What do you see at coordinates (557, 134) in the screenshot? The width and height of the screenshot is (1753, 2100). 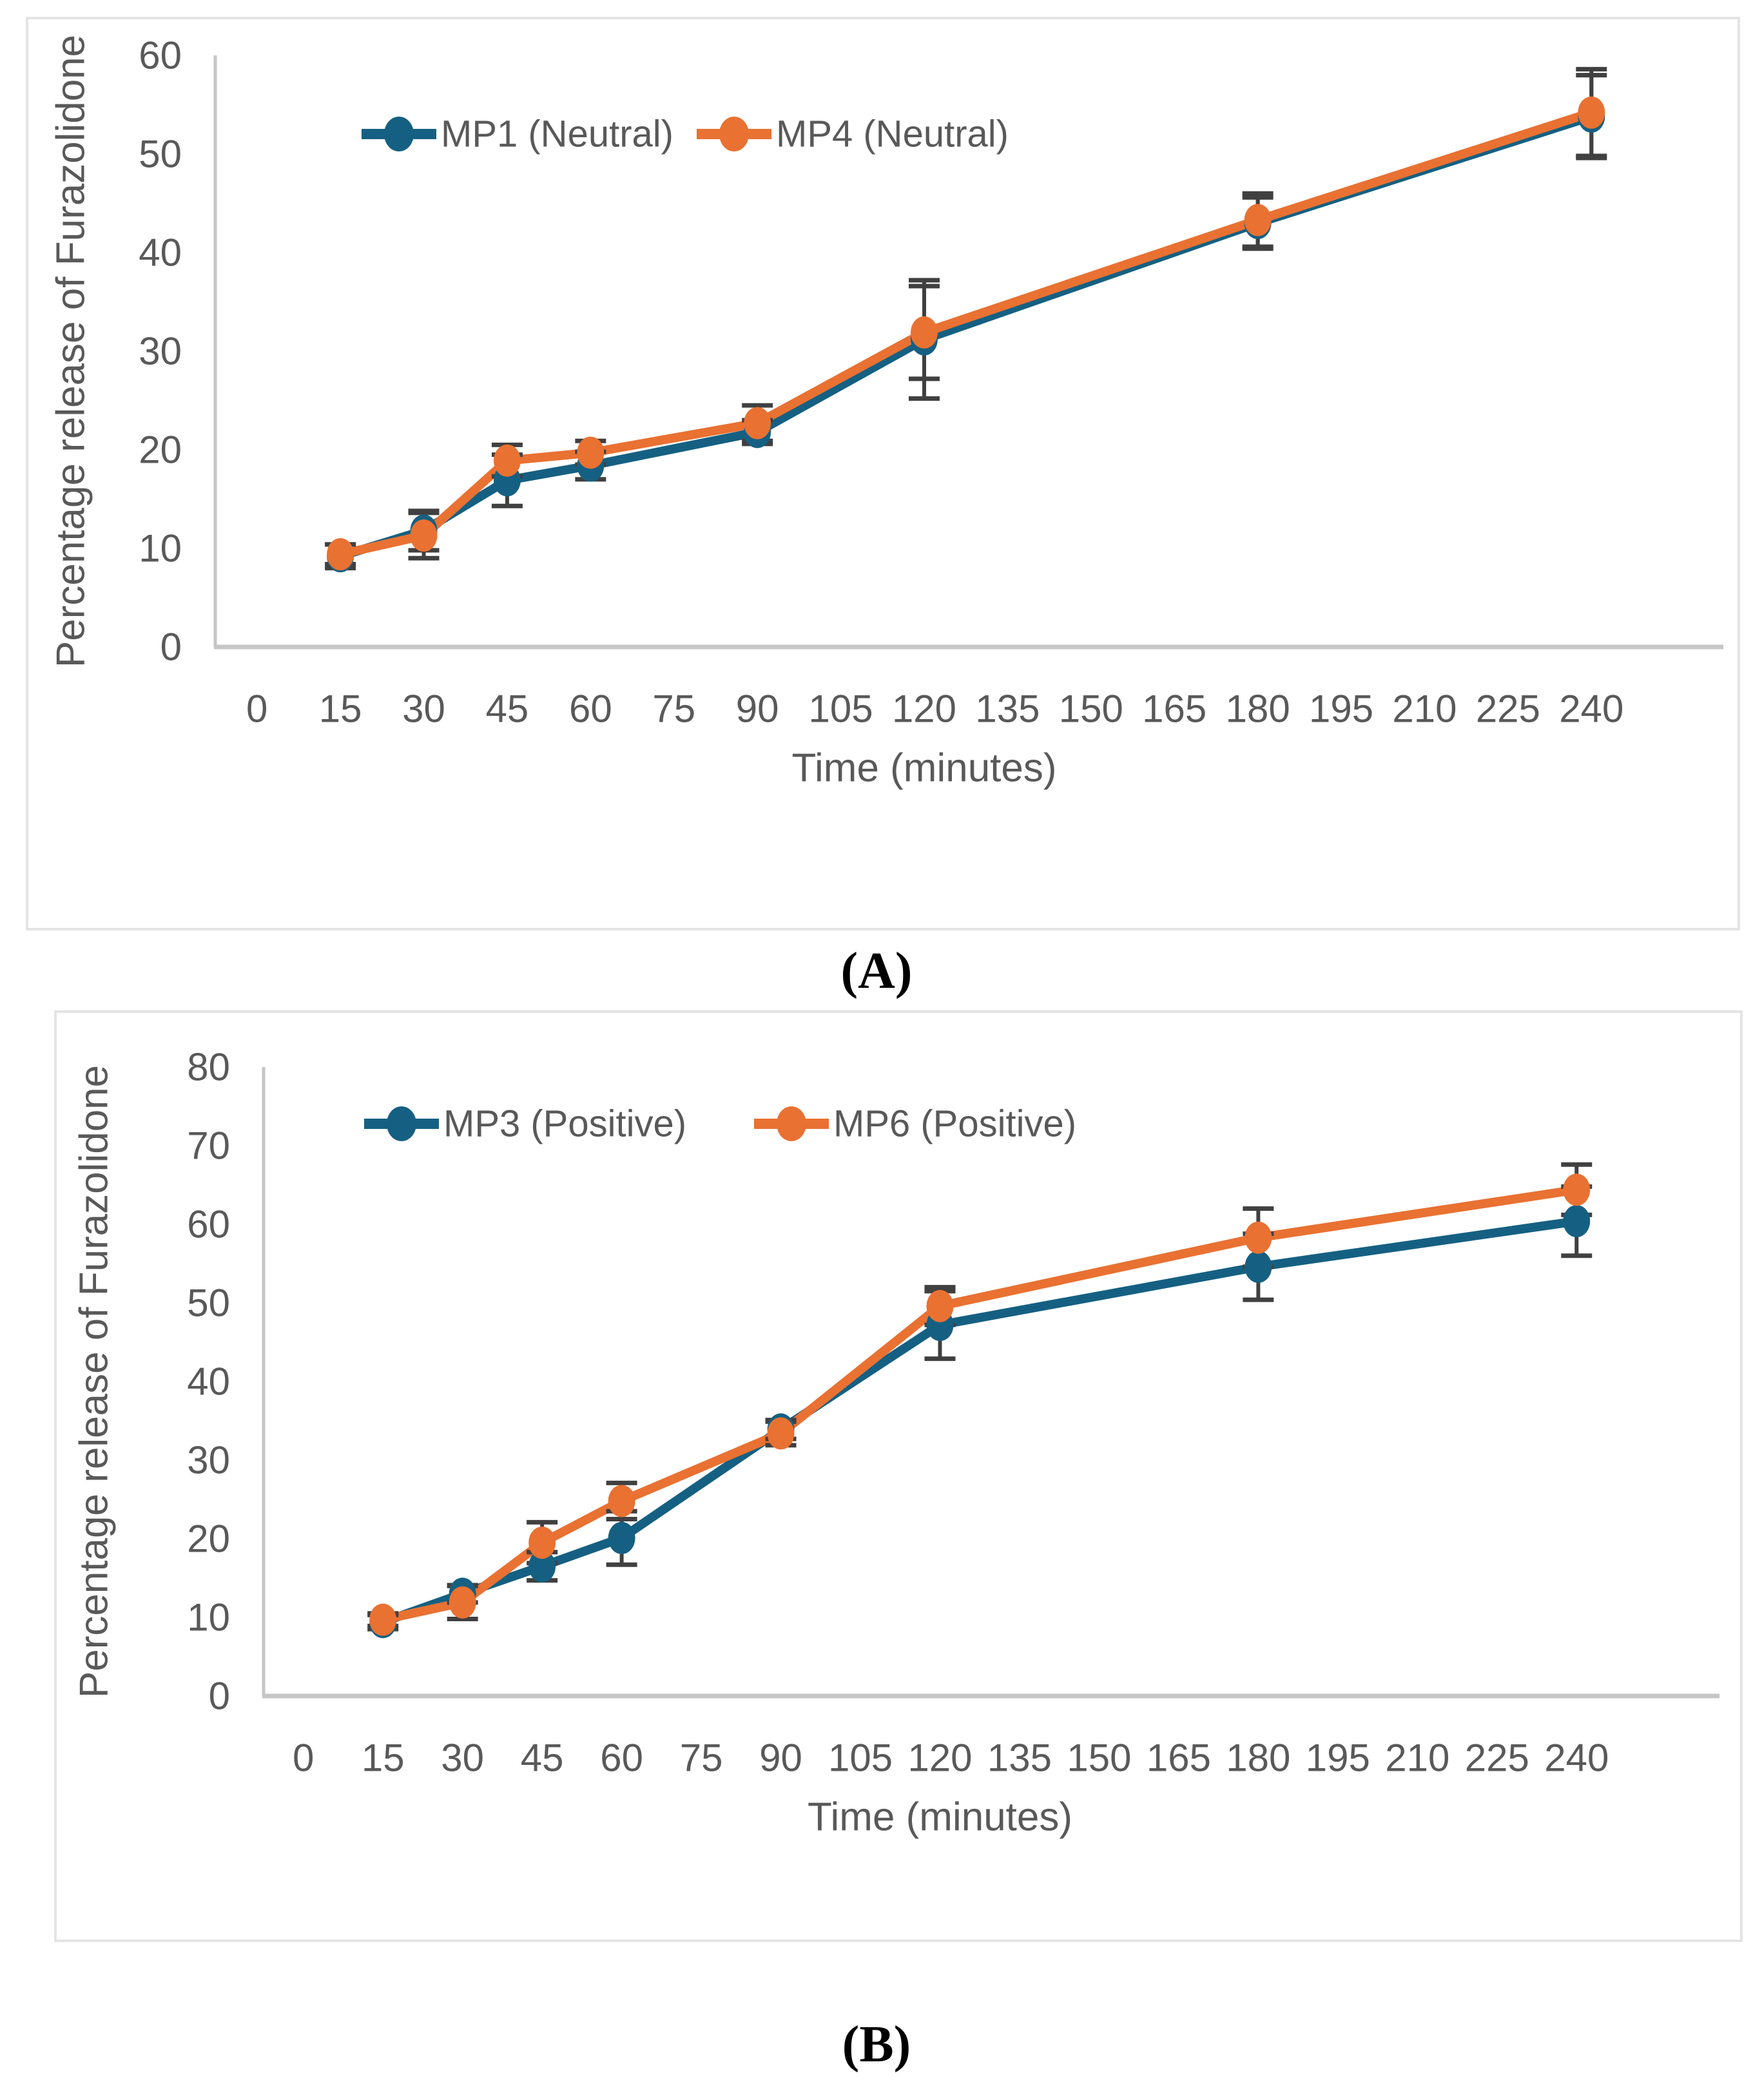 I see `legend-label: MP1 (Neutral)` at bounding box center [557, 134].